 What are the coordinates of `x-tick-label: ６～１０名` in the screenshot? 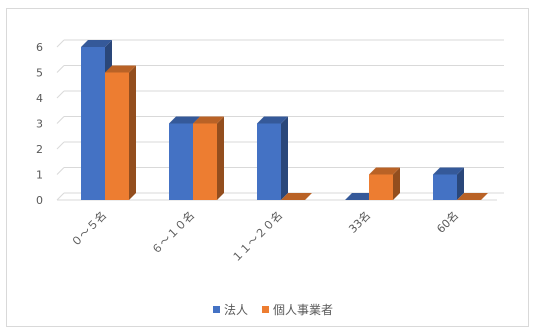 It's located at (172, 232).